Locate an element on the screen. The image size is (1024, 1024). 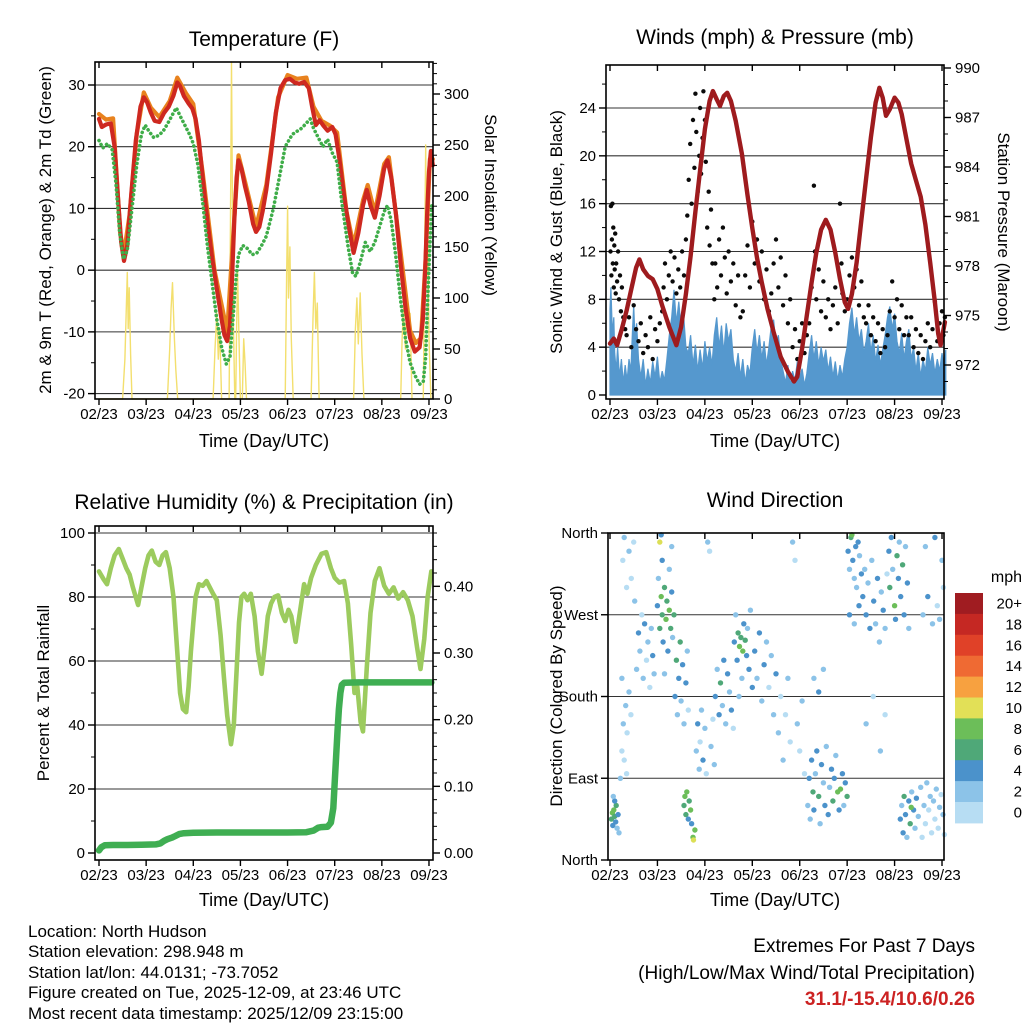
svg-text: 0.00 is located at coordinates (458, 853).